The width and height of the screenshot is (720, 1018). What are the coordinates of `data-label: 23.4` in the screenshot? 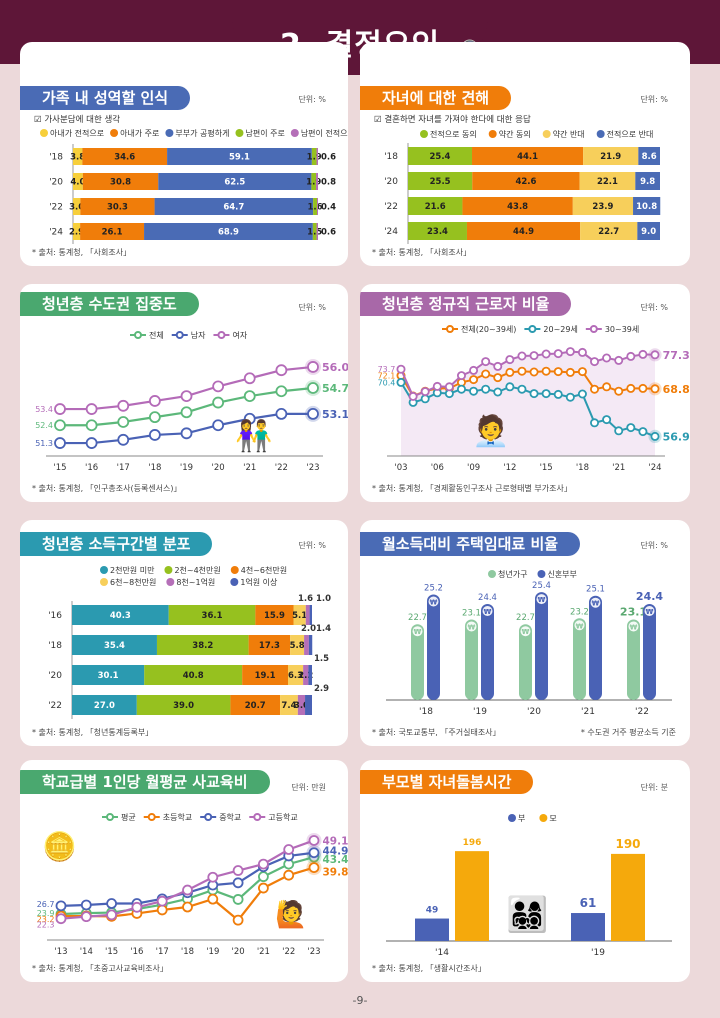 It's located at (437, 232).